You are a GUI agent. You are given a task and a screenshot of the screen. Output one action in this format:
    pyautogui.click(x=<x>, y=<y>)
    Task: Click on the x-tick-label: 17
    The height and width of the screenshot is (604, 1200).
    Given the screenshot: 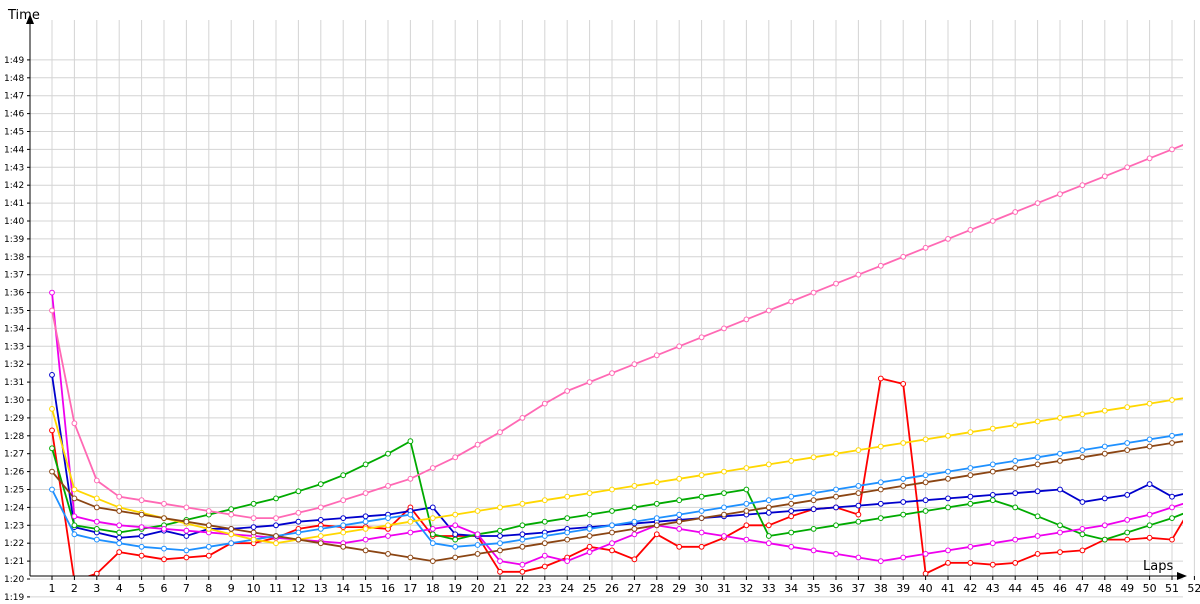 What is the action you would take?
    pyautogui.click(x=410, y=588)
    